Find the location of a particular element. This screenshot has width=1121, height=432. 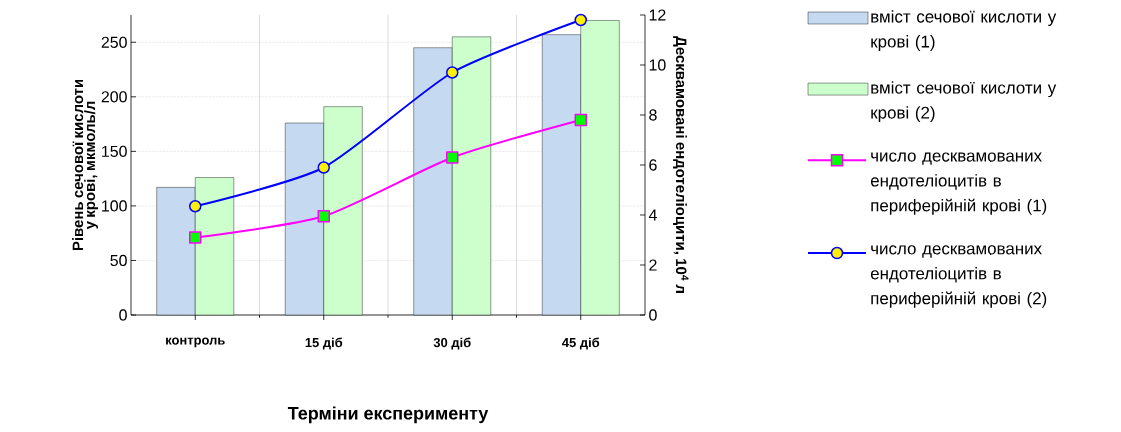

y2-tick-label: 2 is located at coordinates (653, 265).